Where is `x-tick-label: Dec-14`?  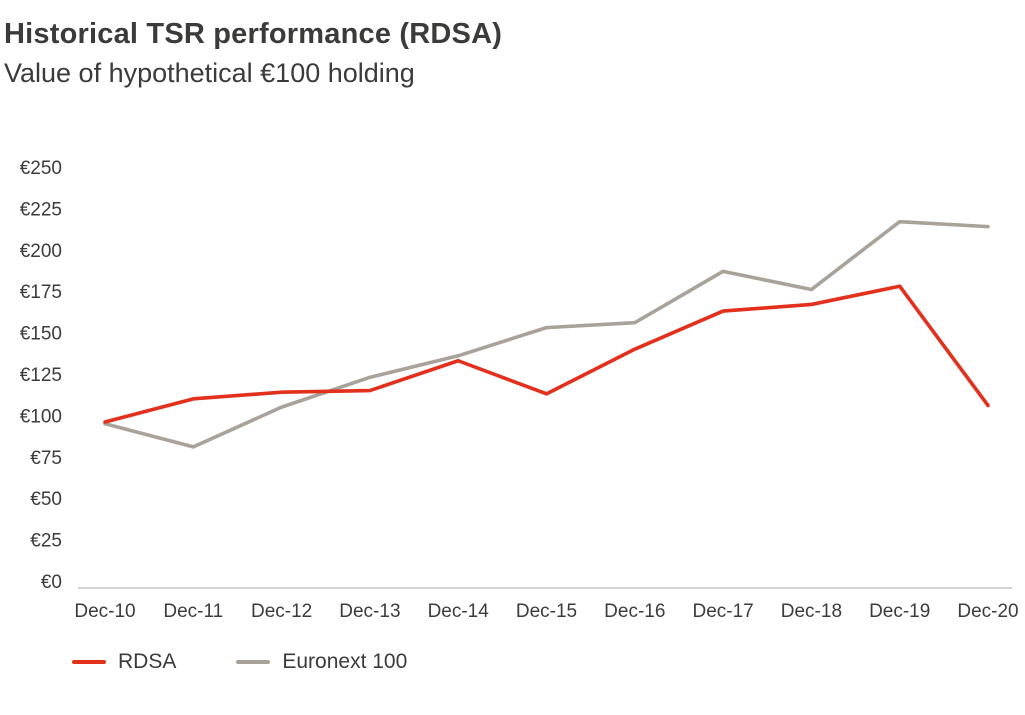 x-tick-label: Dec-14 is located at coordinates (459, 611).